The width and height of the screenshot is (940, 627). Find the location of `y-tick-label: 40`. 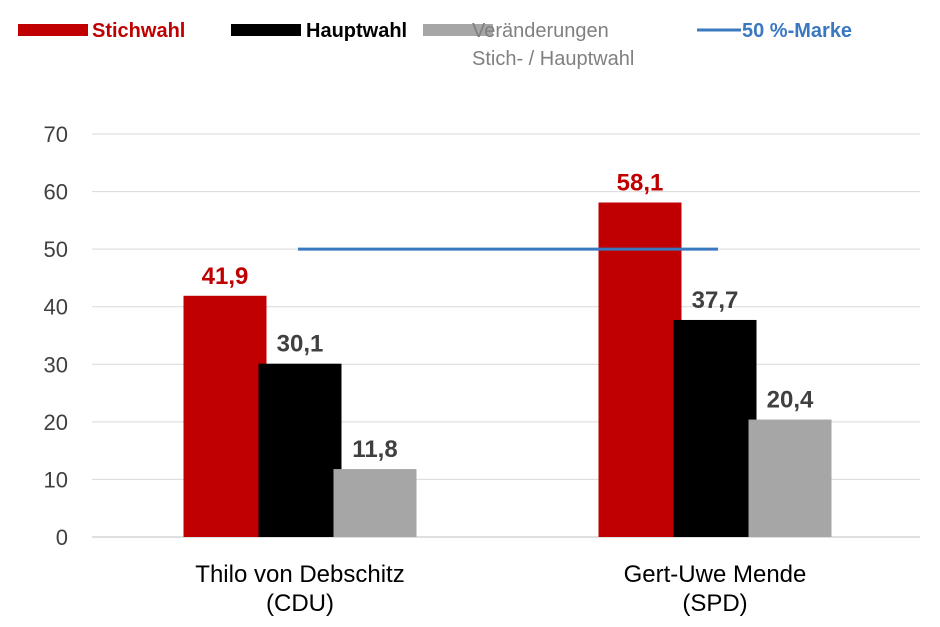

y-tick-label: 40 is located at coordinates (56, 307).